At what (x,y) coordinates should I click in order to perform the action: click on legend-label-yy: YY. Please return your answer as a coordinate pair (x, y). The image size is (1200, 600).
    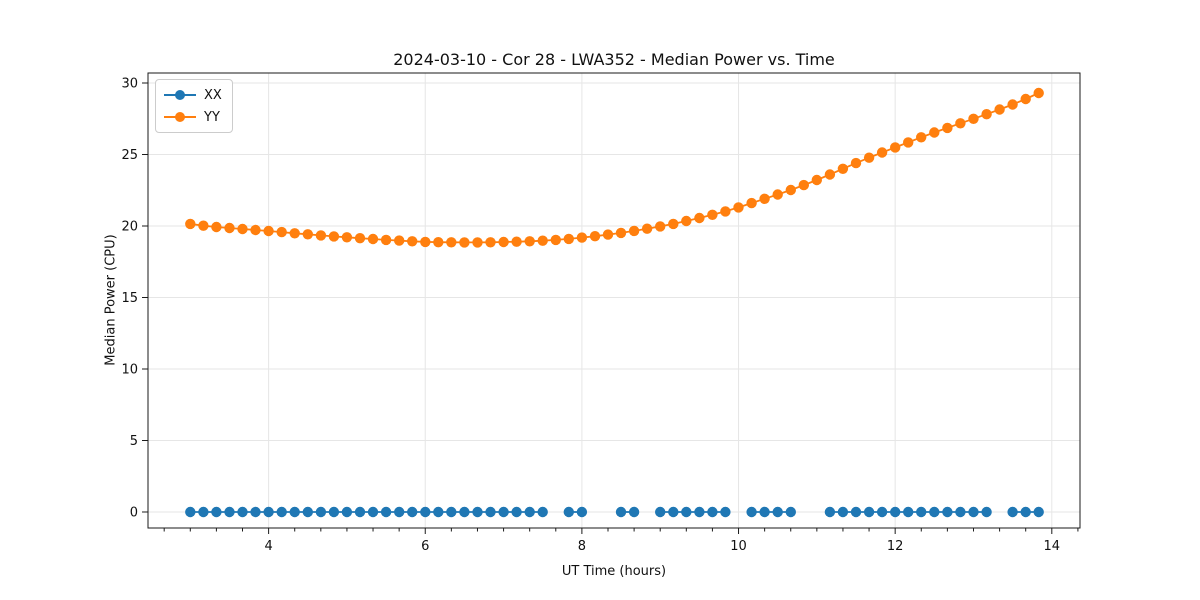
    Looking at the image, I should click on (212, 117).